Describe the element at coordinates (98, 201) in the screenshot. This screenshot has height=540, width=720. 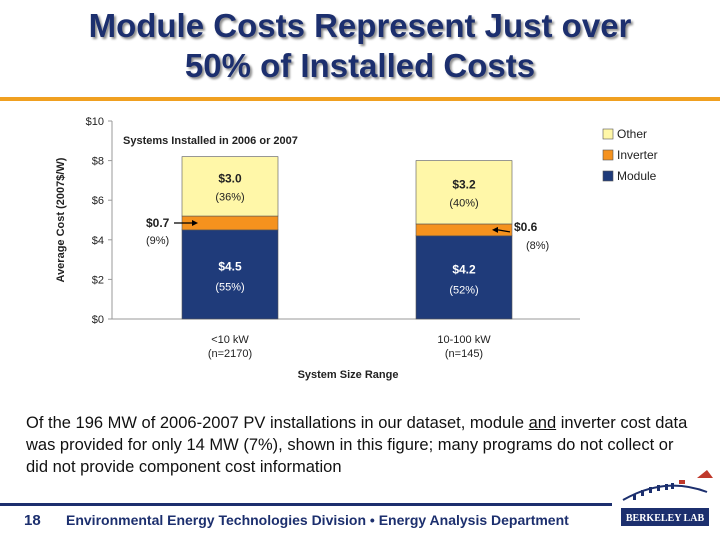
I see `y-tick-label: $6` at that location.